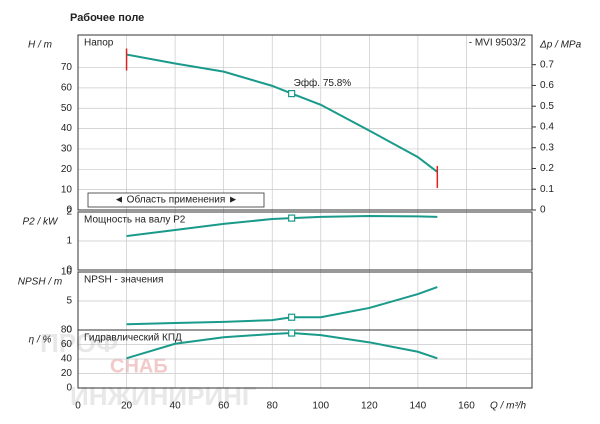  I want to click on x-tick-label: 100, so click(320, 406).